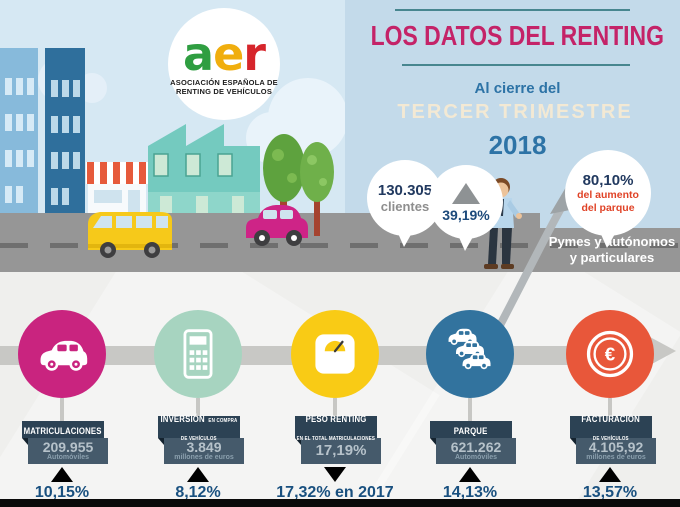  What do you see at coordinates (512, 10) in the screenshot?
I see `header-rule-top` at bounding box center [512, 10].